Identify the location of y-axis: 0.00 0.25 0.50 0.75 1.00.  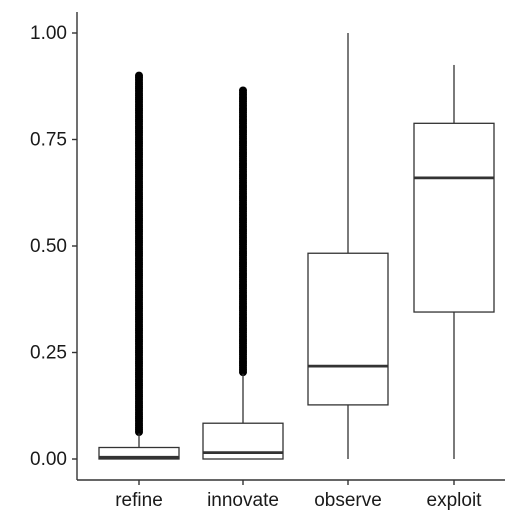
(54, 246).